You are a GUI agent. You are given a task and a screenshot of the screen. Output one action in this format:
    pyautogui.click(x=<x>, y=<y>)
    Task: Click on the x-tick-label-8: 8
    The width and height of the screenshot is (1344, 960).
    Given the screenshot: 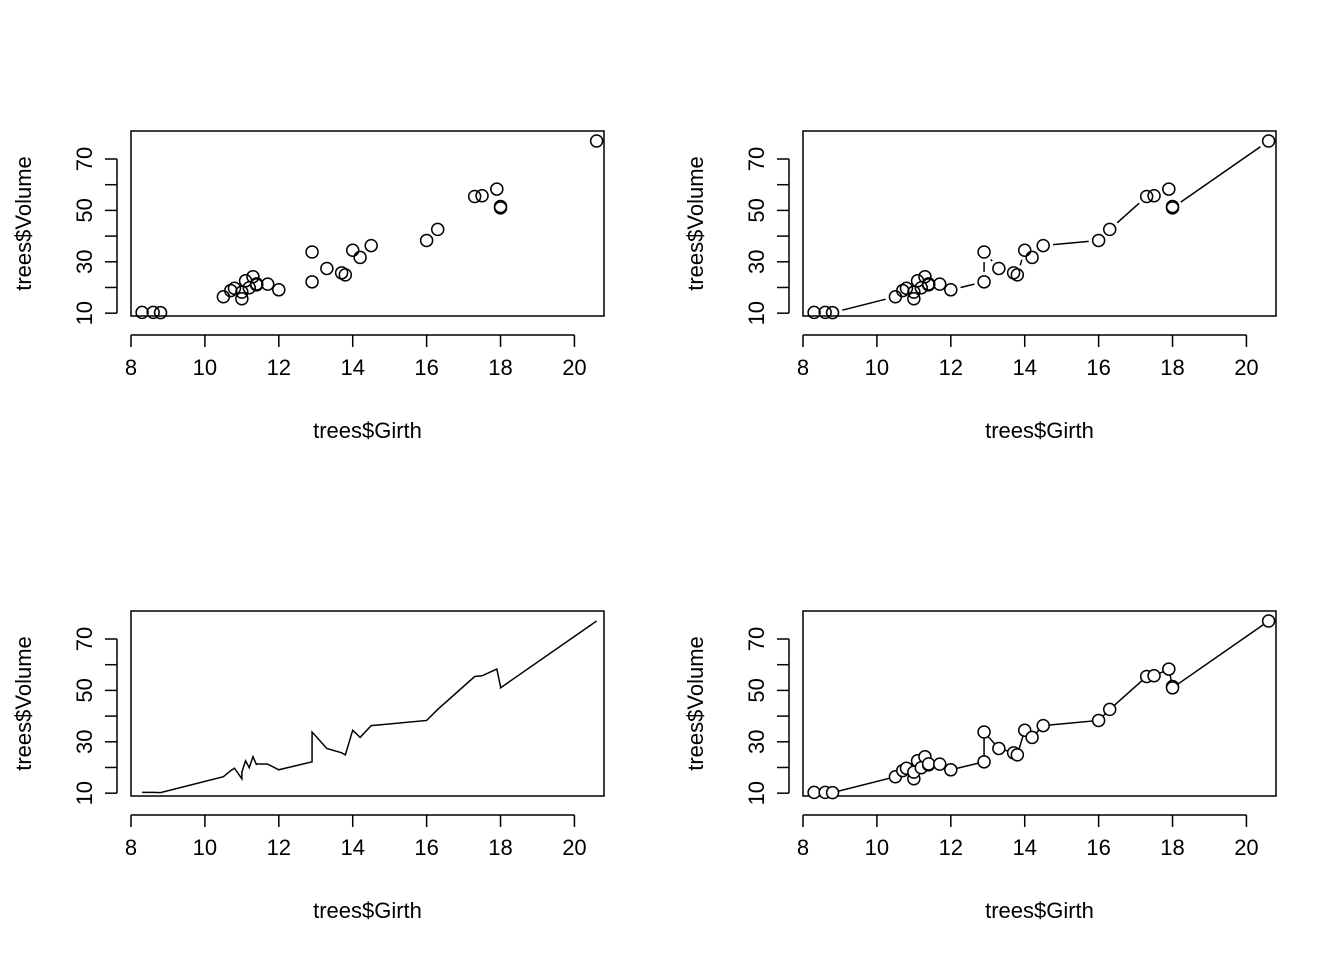 What is the action you would take?
    pyautogui.click(x=803, y=847)
    